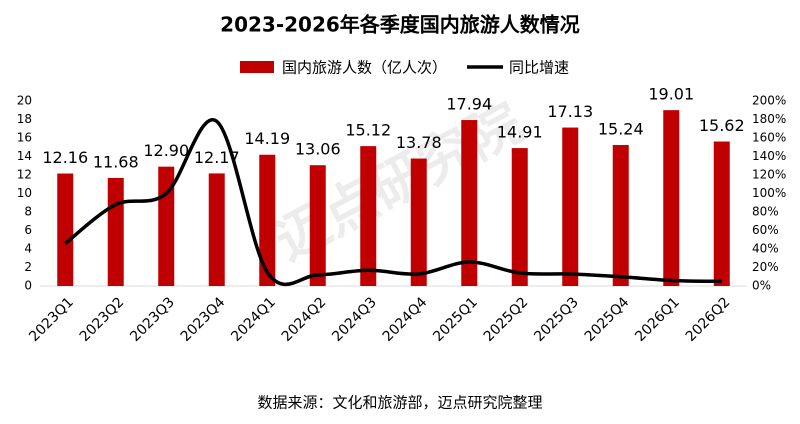  I want to click on x-tick-label: 2023Q1, so click(51, 319).